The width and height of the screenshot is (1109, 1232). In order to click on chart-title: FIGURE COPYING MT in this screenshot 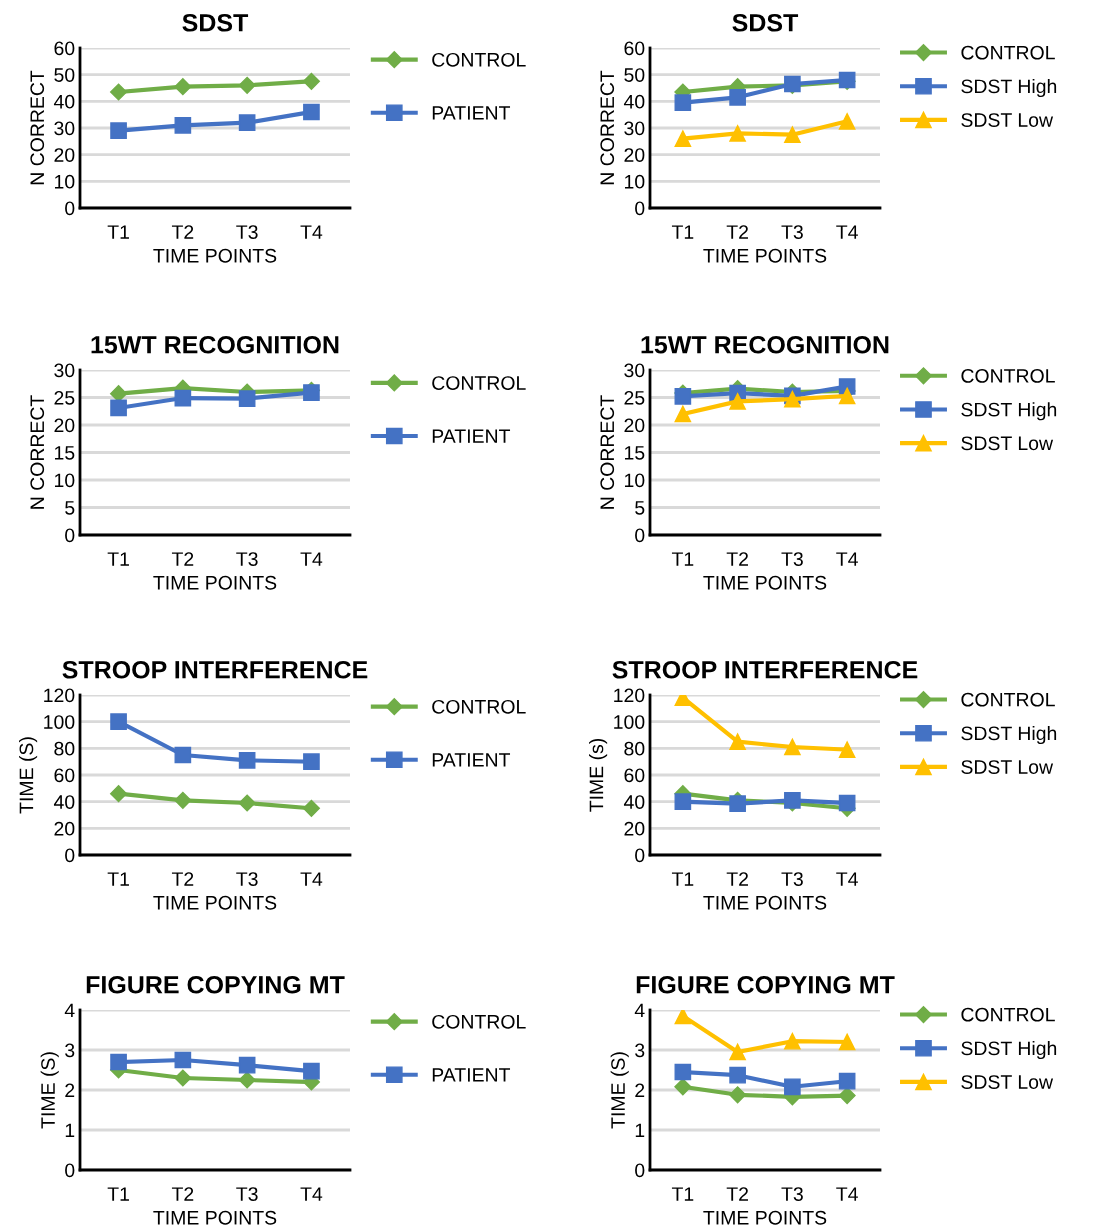, I will do `click(765, 984)`.